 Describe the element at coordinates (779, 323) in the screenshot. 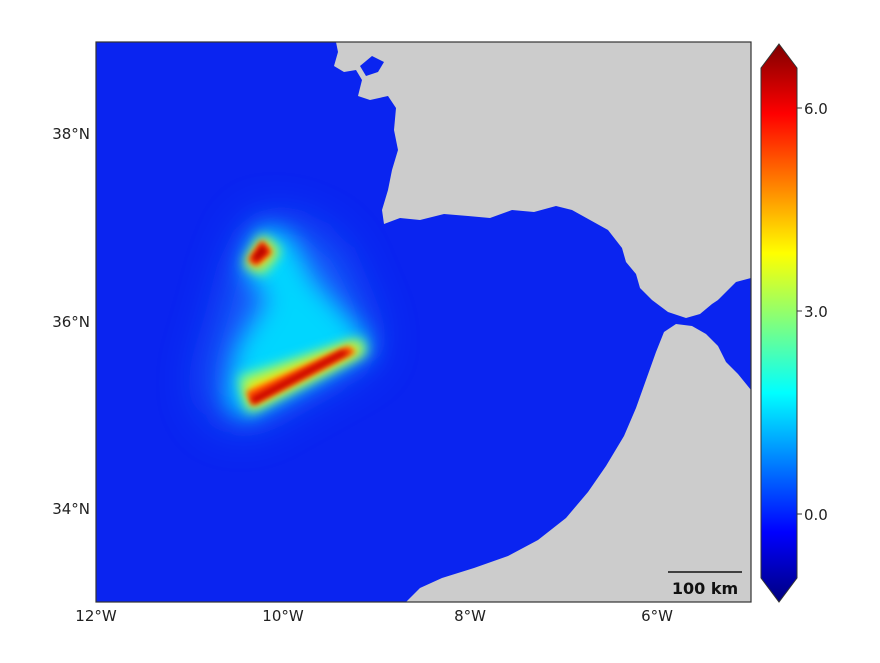

I see `colorbar-body` at that location.